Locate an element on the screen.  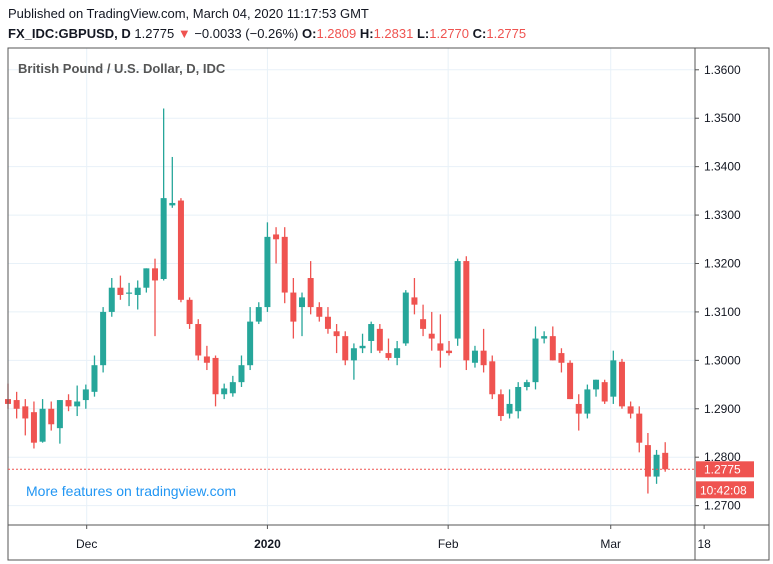
y-tick-label: 1.2700 is located at coordinates (722, 506).